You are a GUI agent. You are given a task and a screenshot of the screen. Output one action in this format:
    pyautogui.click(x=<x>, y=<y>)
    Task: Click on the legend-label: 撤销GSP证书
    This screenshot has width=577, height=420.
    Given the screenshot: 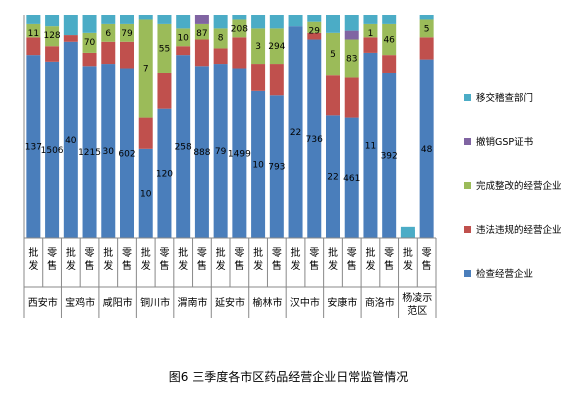 What is the action you would take?
    pyautogui.click(x=505, y=142)
    